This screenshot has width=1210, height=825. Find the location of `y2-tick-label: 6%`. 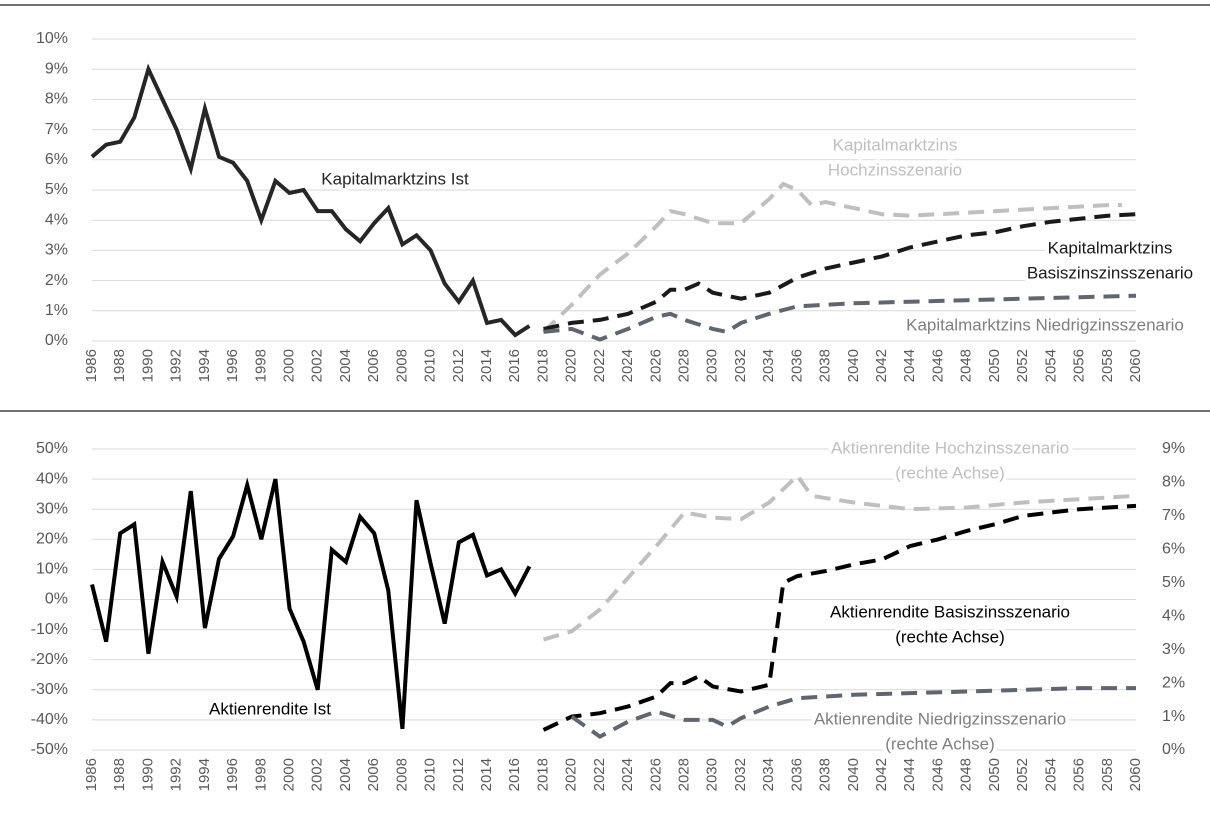

y2-tick-label: 6% is located at coordinates (1173, 549).